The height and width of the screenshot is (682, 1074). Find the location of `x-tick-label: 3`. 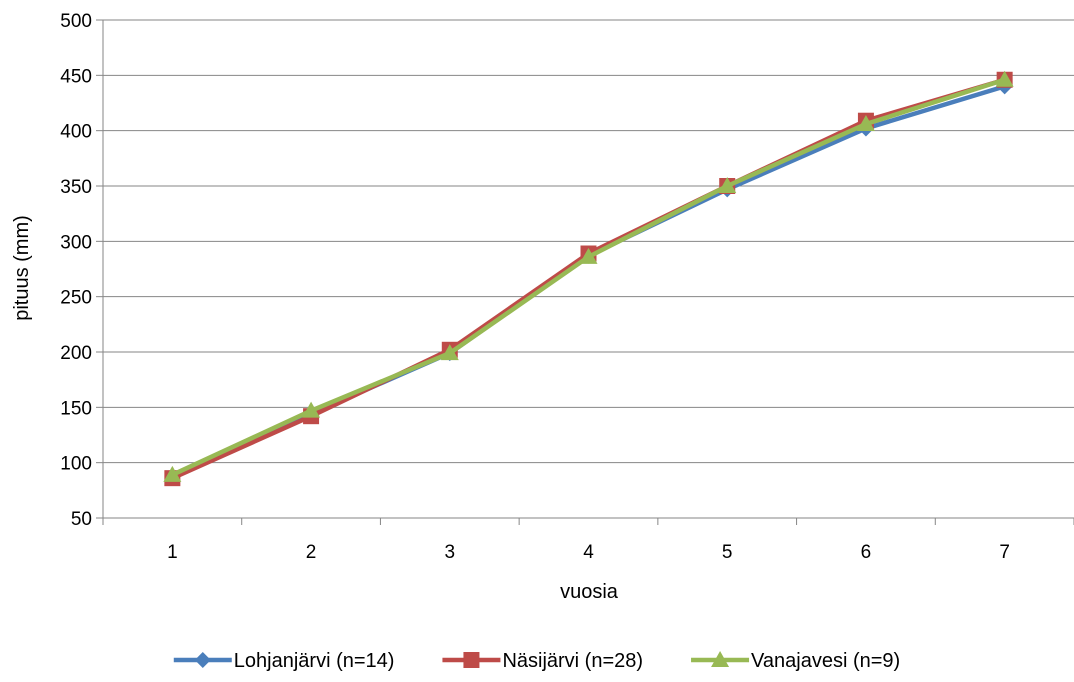

x-tick-label: 3 is located at coordinates (449, 552).